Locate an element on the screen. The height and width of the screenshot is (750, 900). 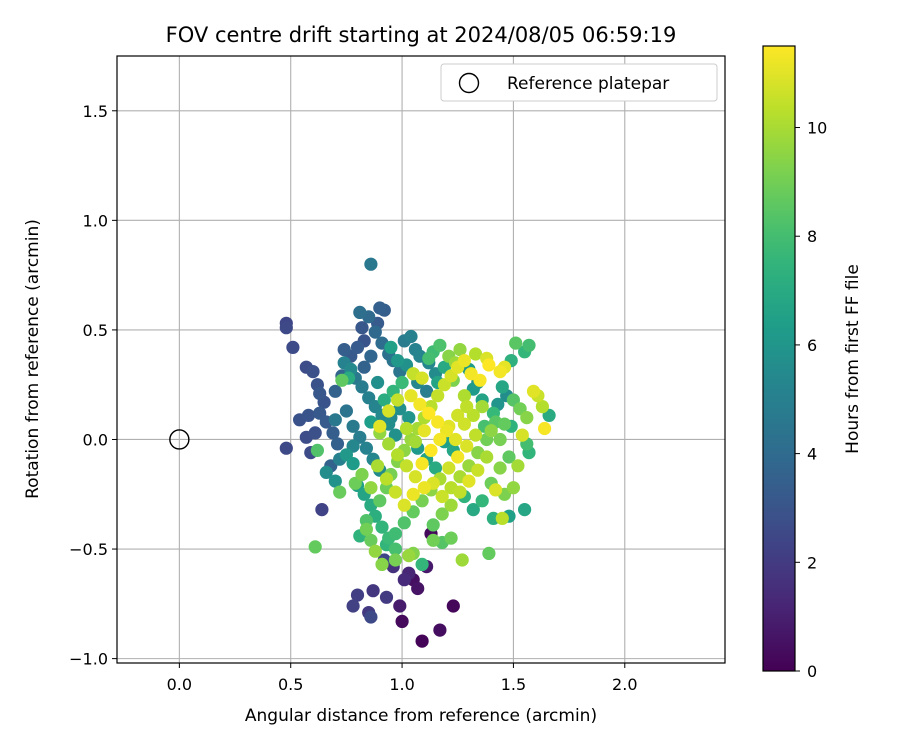
y-tick-label: 0.5 is located at coordinates (95, 330).